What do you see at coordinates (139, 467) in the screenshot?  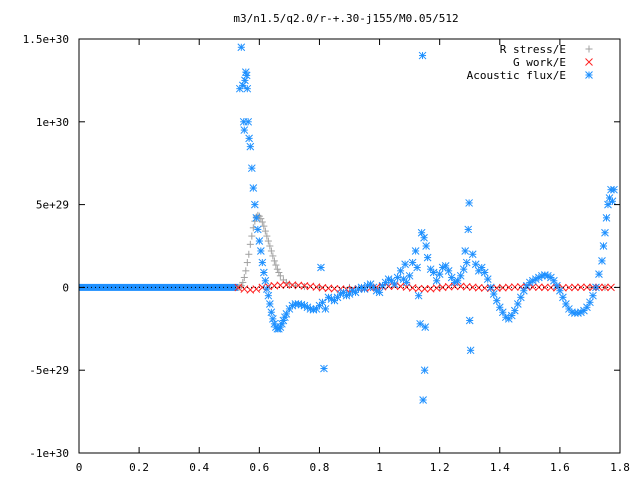 I see `x-tick-label: 0.2` at bounding box center [139, 467].